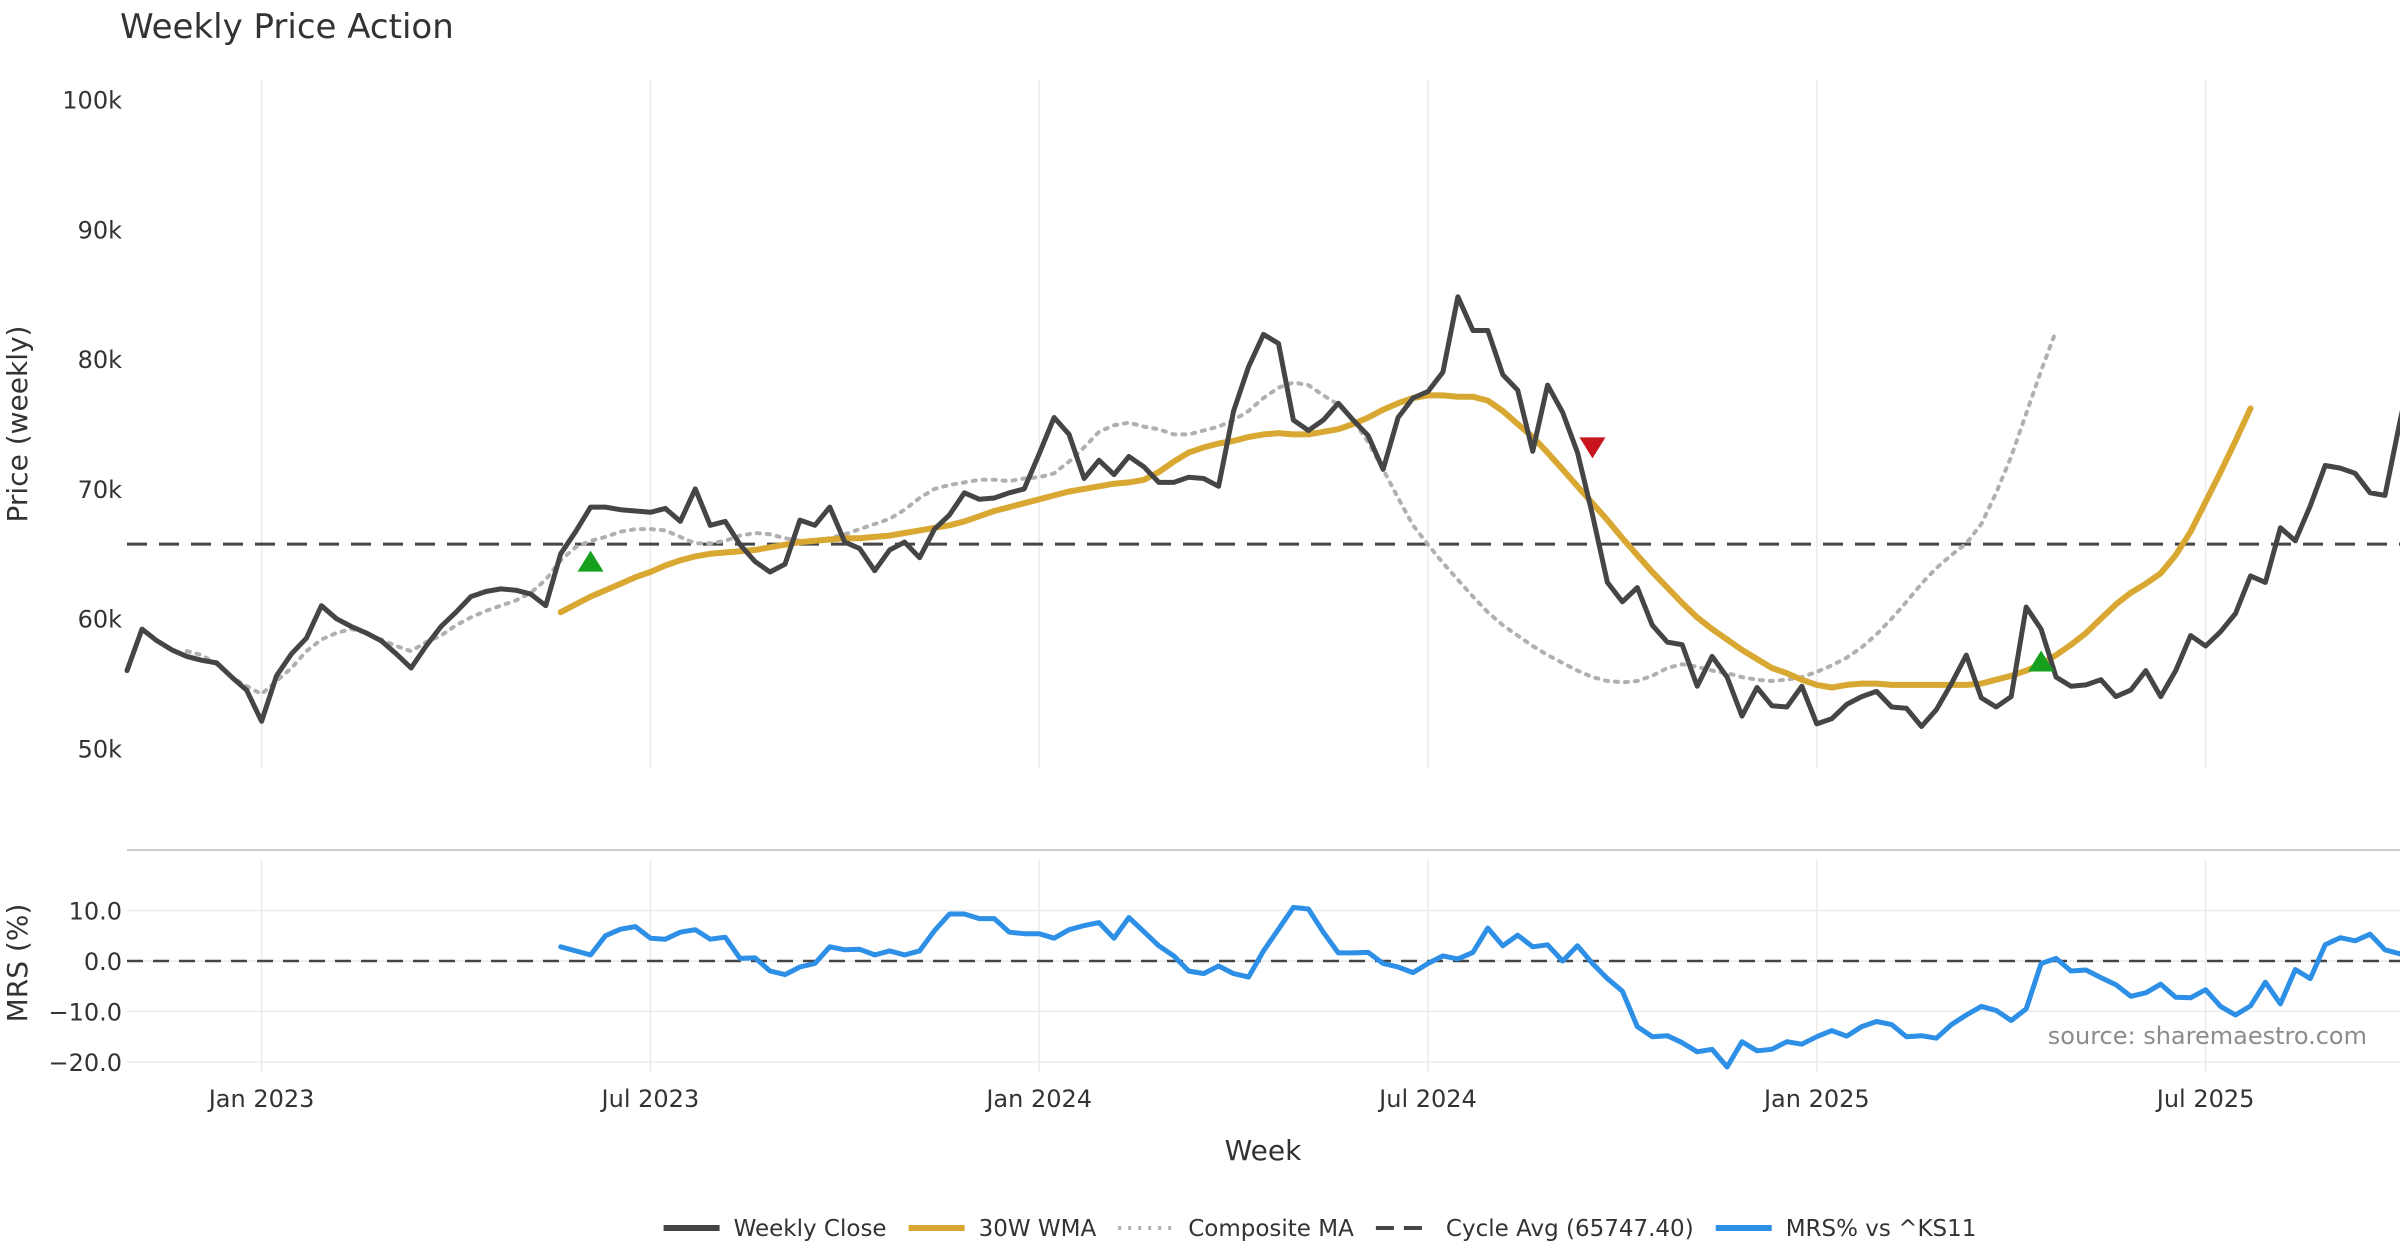 Image resolution: width=2400 pixels, height=1260 pixels. What do you see at coordinates (17, 424) in the screenshot?
I see `price-y-axis-title: Price (weekly)` at bounding box center [17, 424].